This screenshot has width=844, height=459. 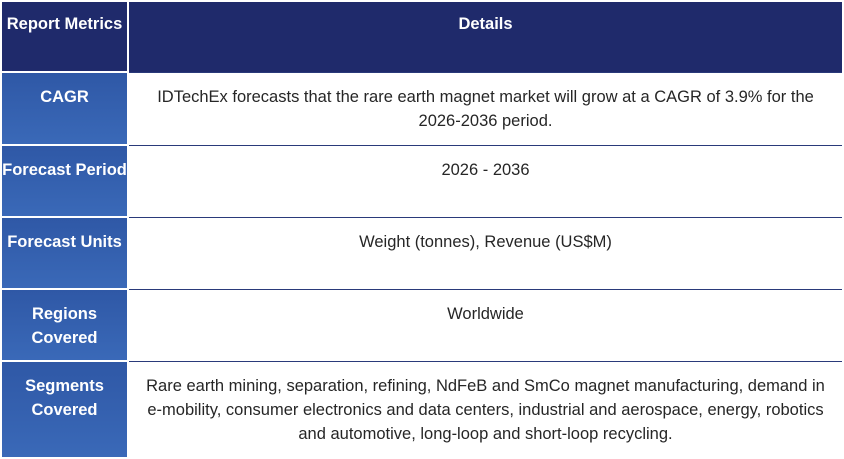 I want to click on header-details-label: Details, so click(x=485, y=24).